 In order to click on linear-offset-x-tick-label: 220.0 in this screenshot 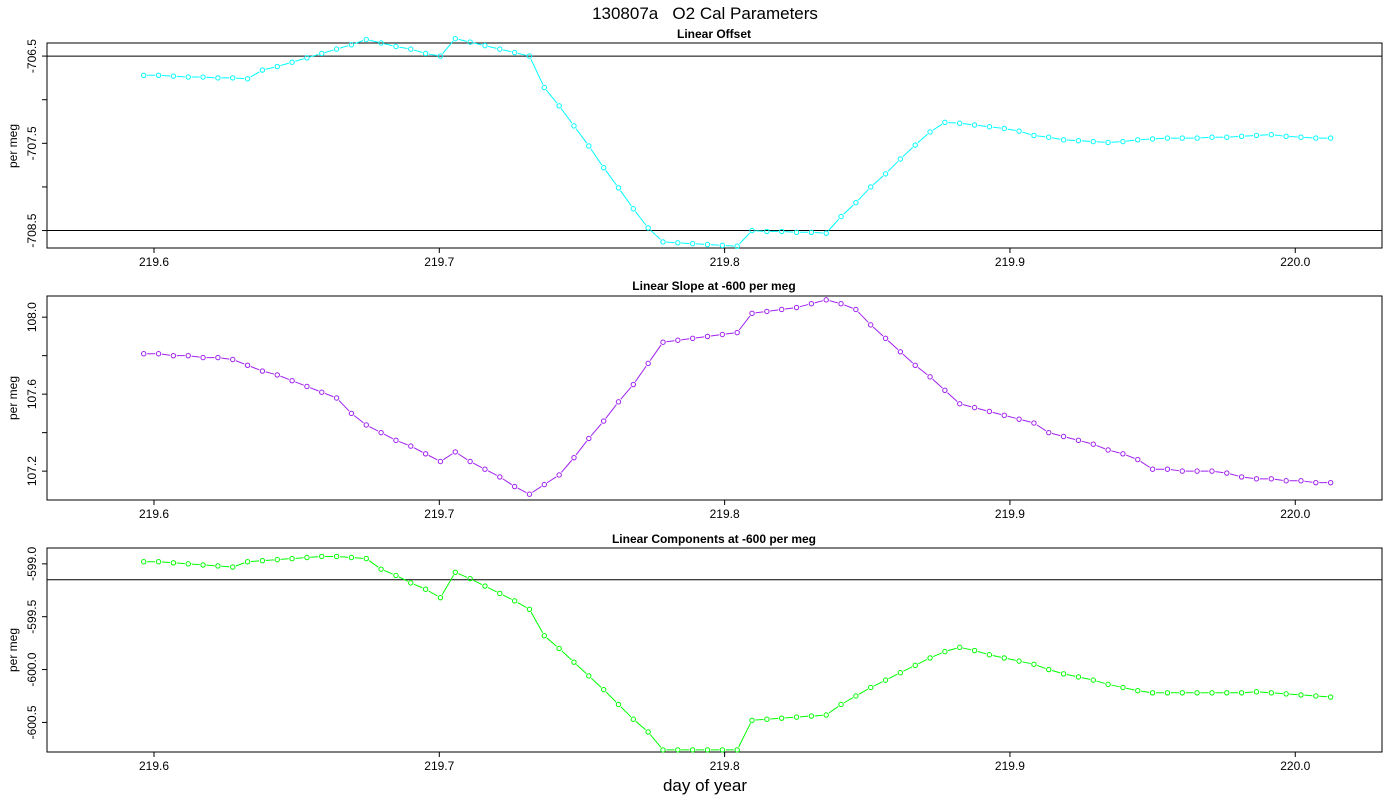, I will do `click(1295, 262)`.